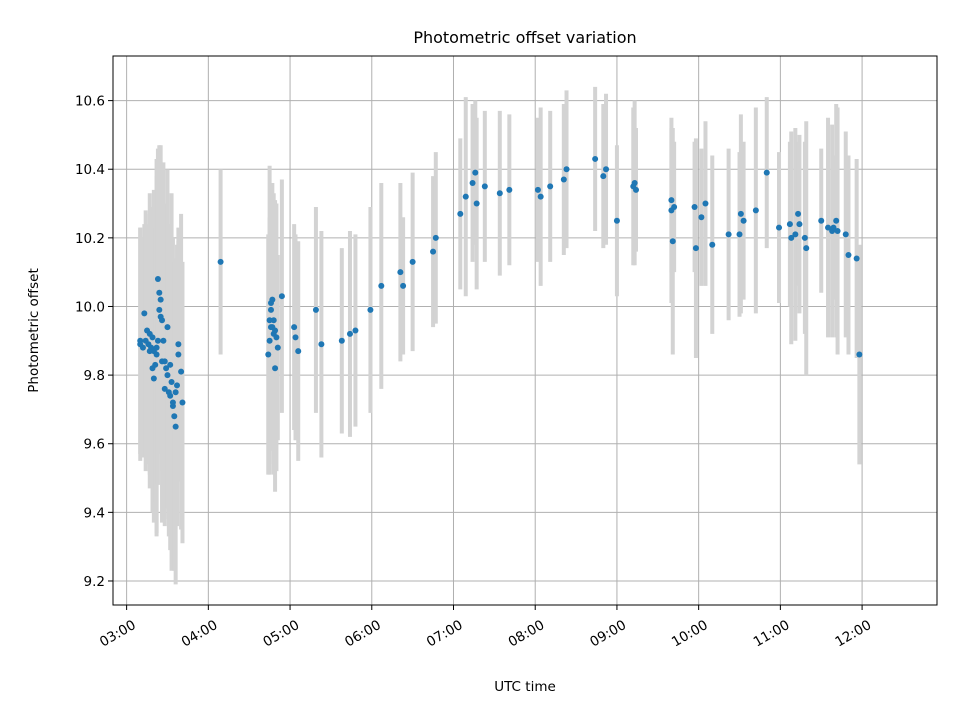  Describe the element at coordinates (90, 307) in the screenshot. I see `y-tick-label: 10.0` at that location.